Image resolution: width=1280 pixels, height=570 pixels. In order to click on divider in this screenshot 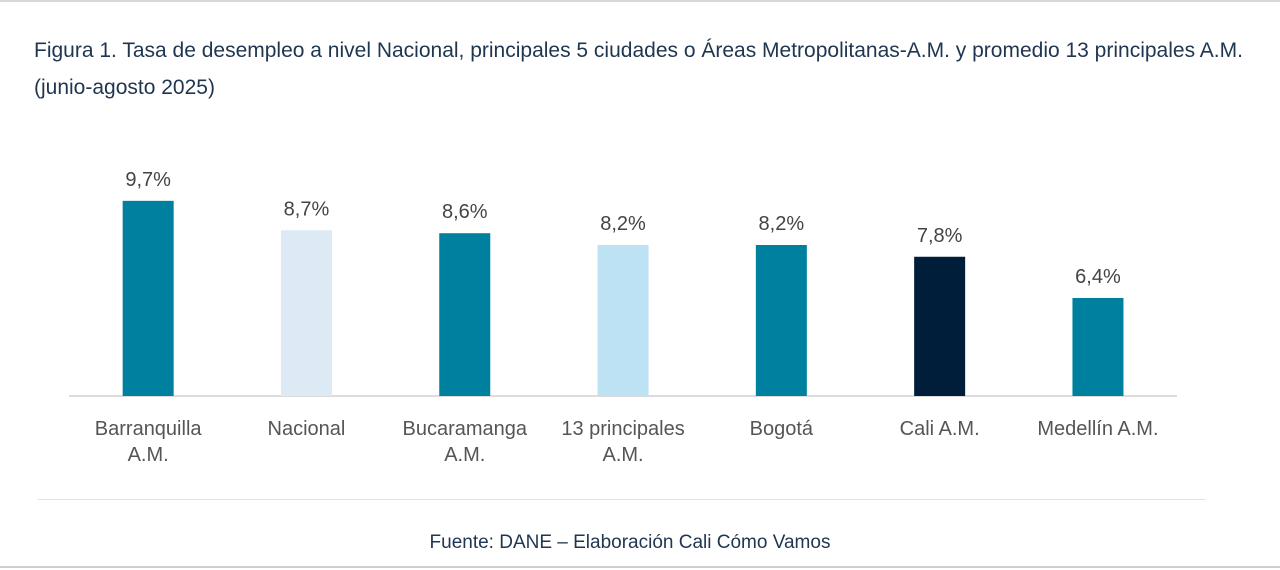, I will do `click(622, 499)`.